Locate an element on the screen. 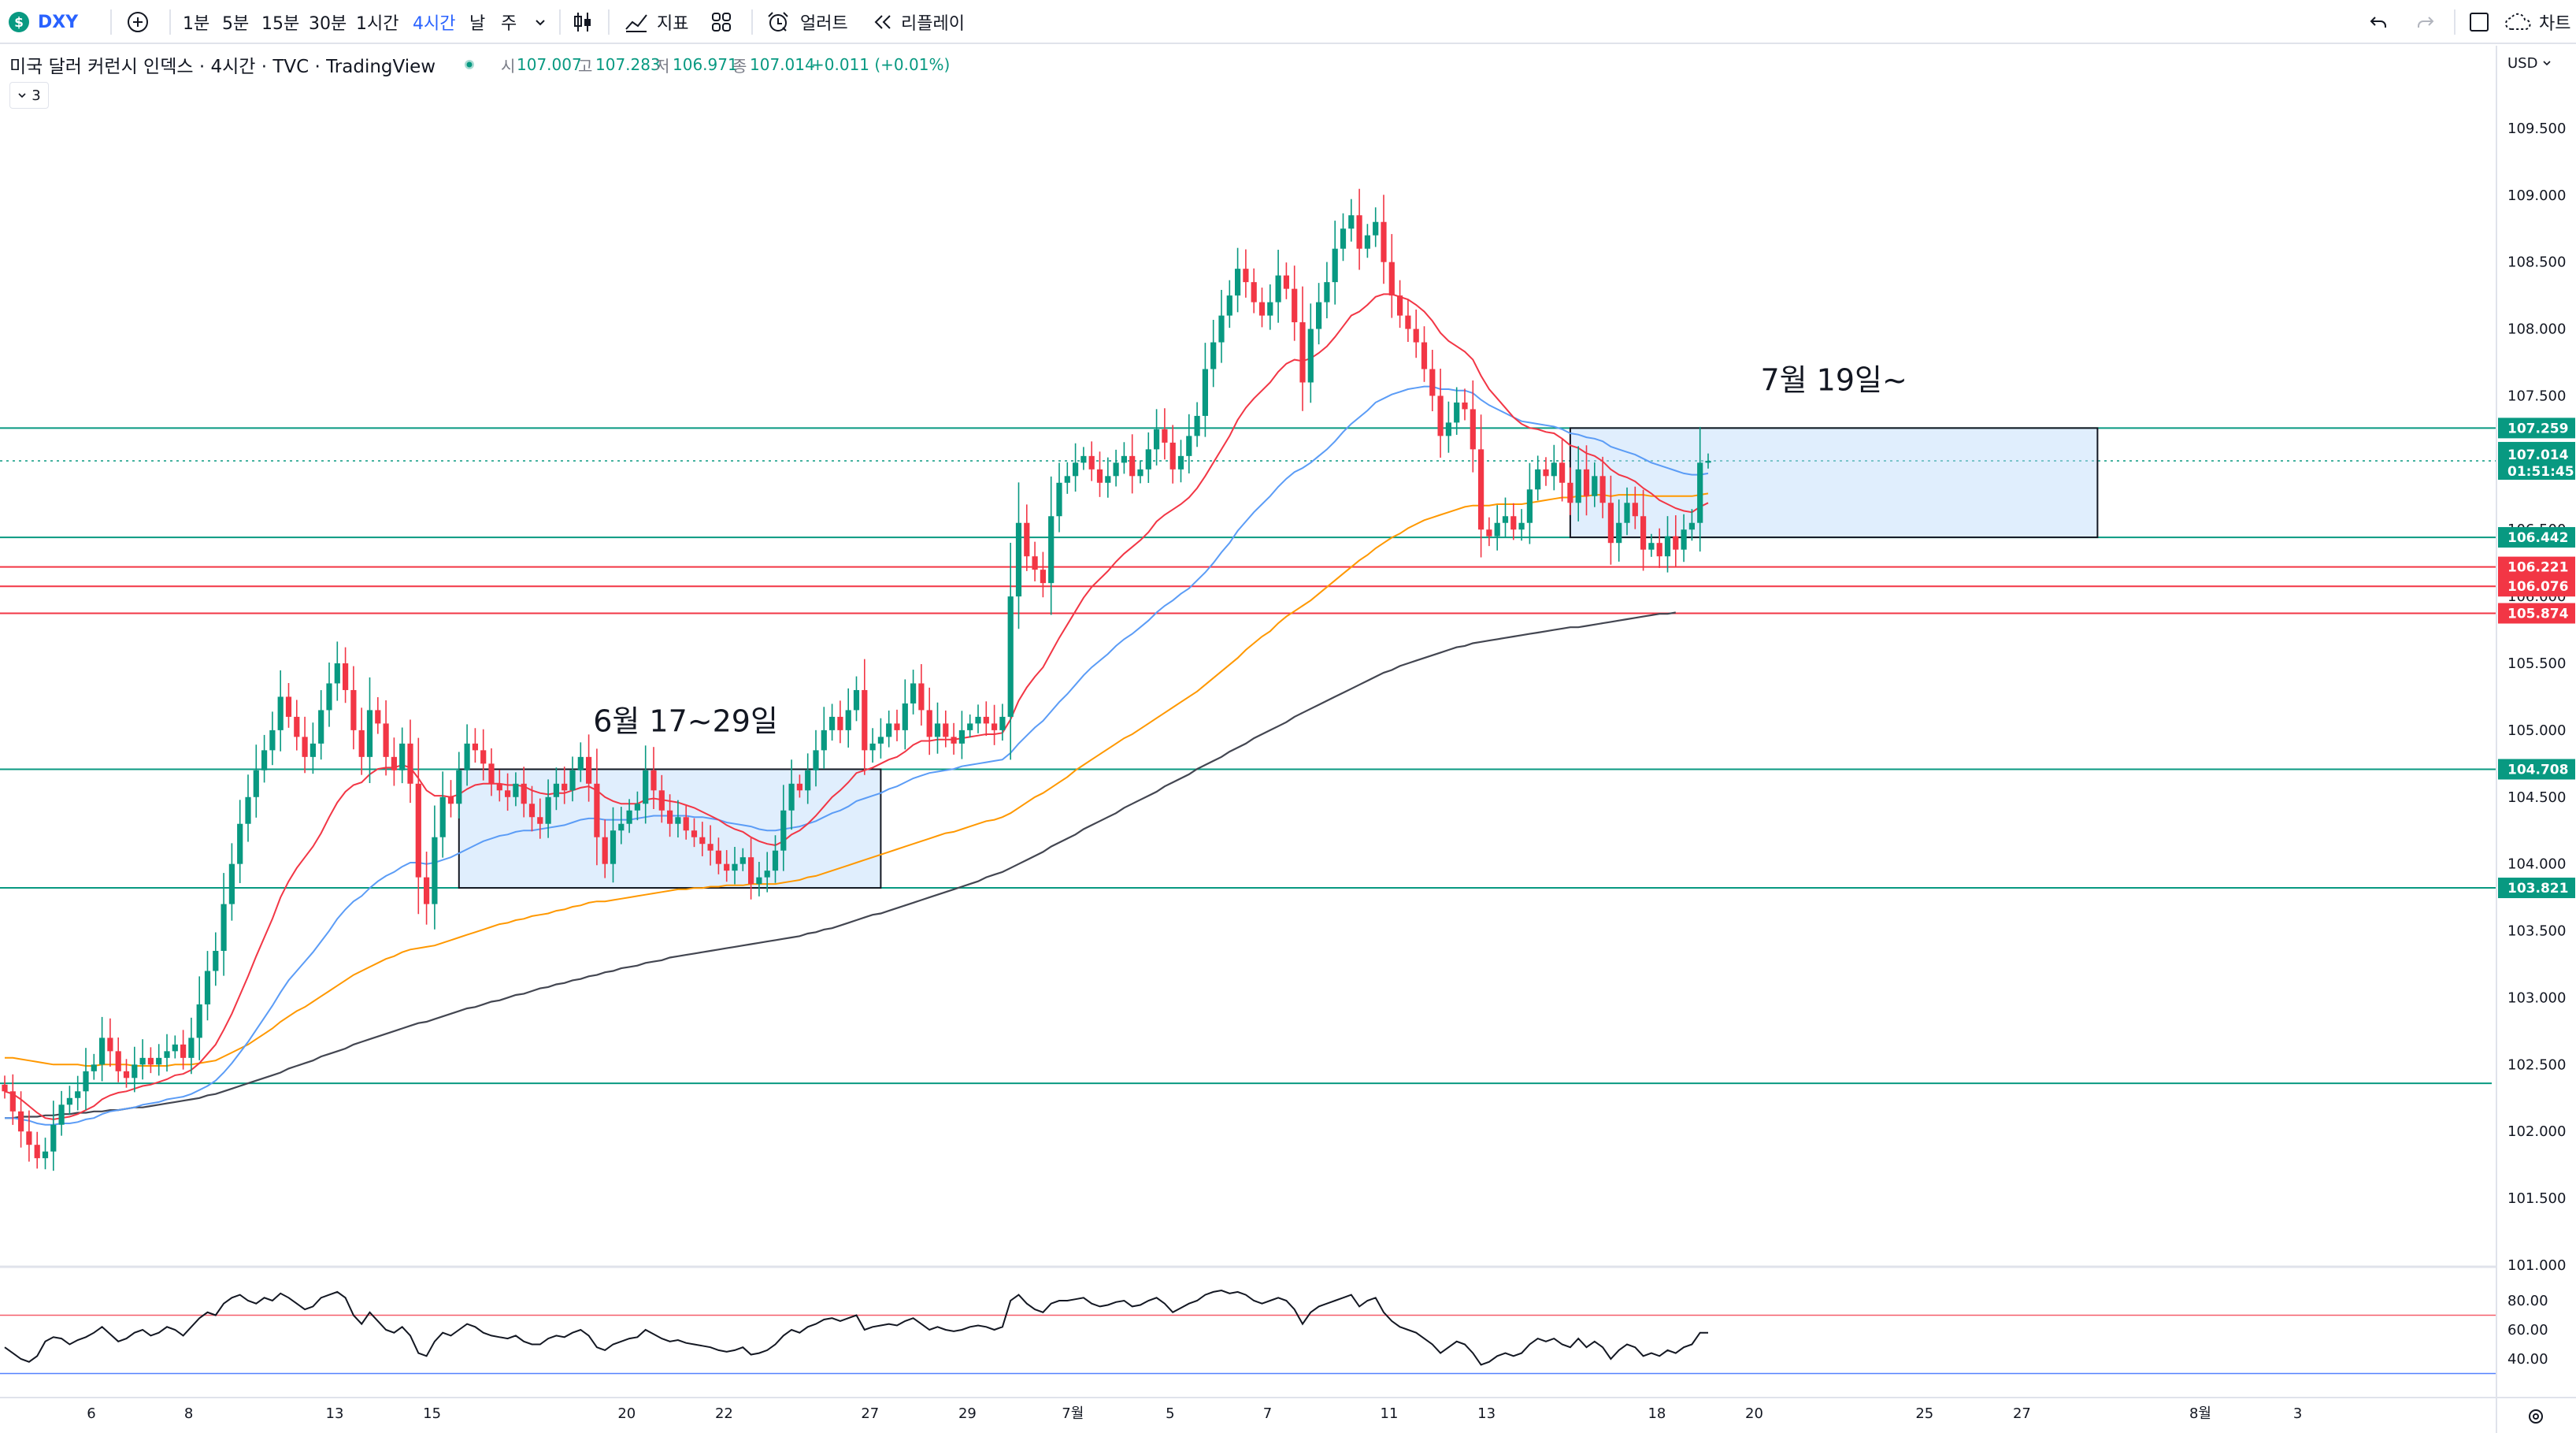 The width and height of the screenshot is (2576, 1433). symbol-search: $ DXY is located at coordinates (43, 22).